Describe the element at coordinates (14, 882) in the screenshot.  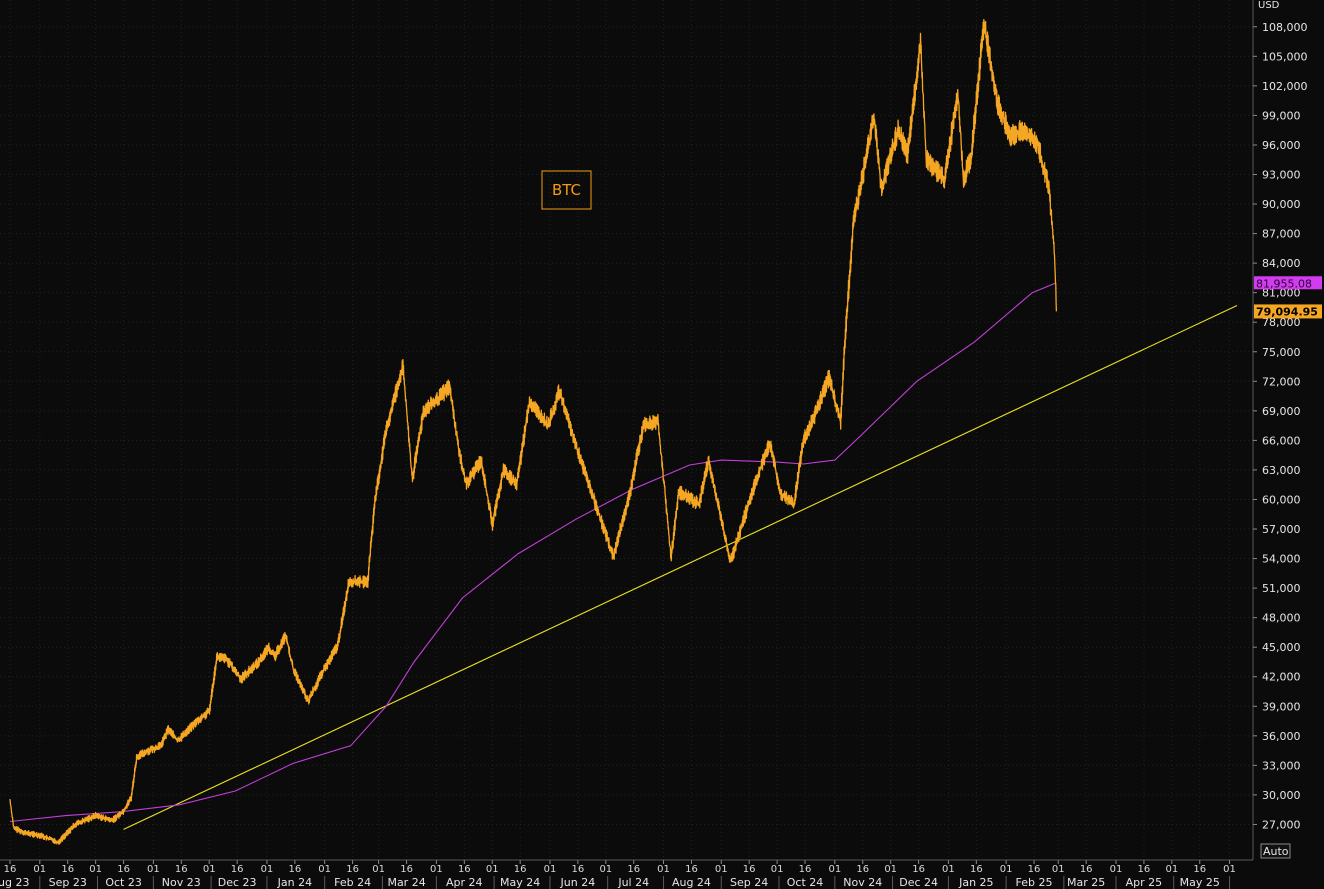
I see `x-month-label: Aug 23` at that location.